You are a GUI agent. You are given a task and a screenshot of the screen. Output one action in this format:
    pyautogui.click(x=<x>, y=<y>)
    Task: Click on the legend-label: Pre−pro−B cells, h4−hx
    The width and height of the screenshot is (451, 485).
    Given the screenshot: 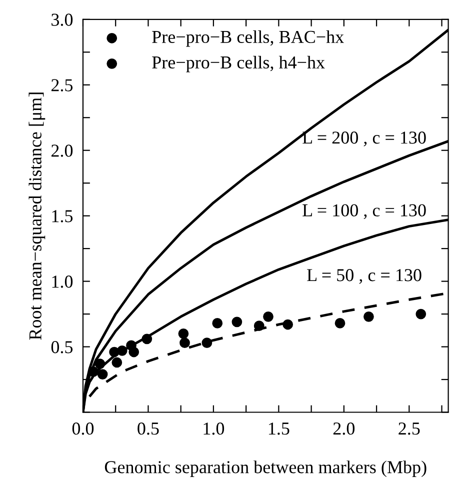 What is the action you would take?
    pyautogui.click(x=238, y=64)
    